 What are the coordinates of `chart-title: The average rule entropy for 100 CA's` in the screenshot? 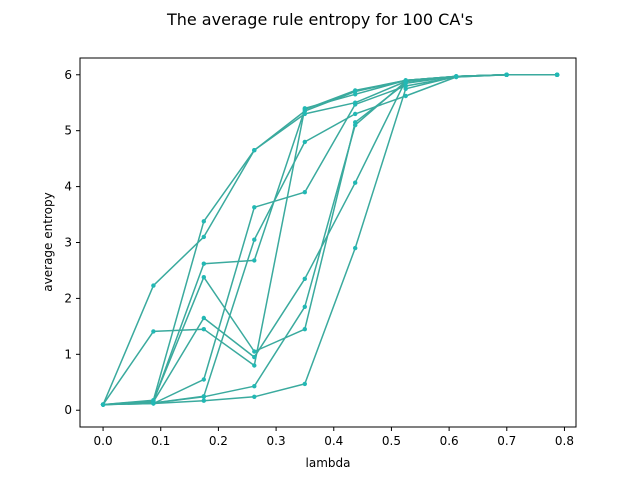 It's located at (319, 19).